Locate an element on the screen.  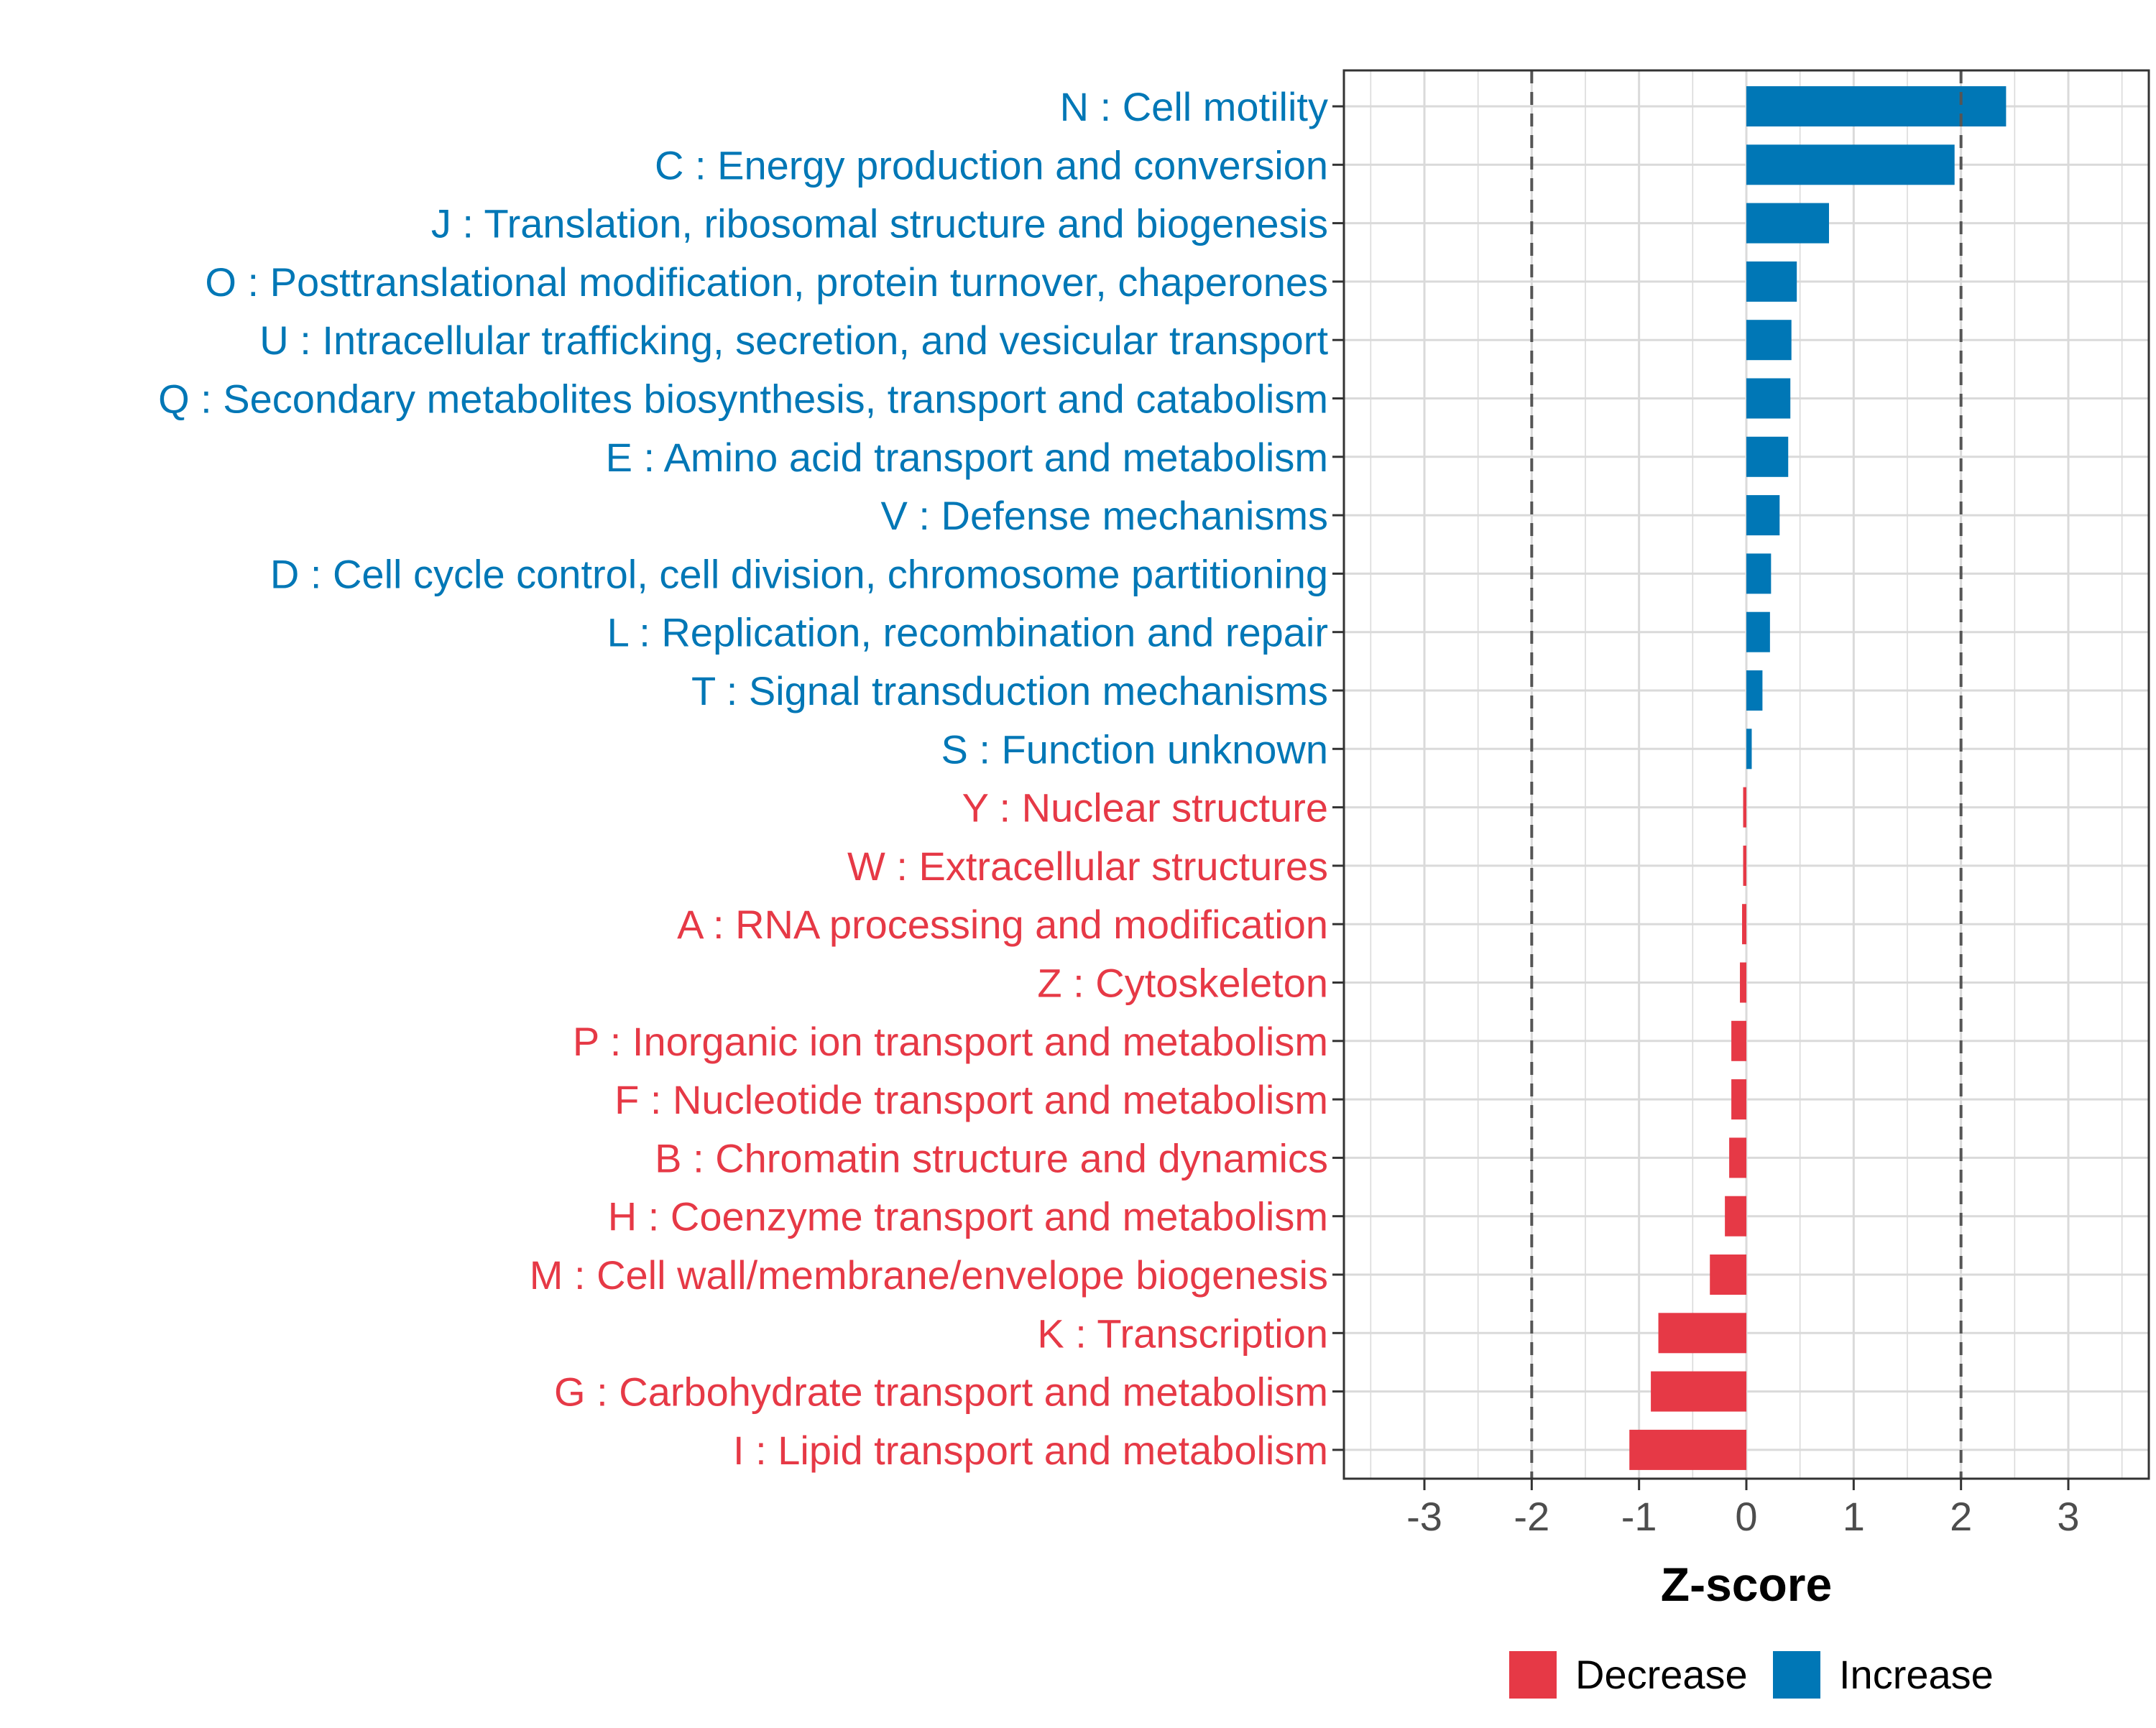
category-label: A : RNA processing and modification is located at coordinates (1003, 925).